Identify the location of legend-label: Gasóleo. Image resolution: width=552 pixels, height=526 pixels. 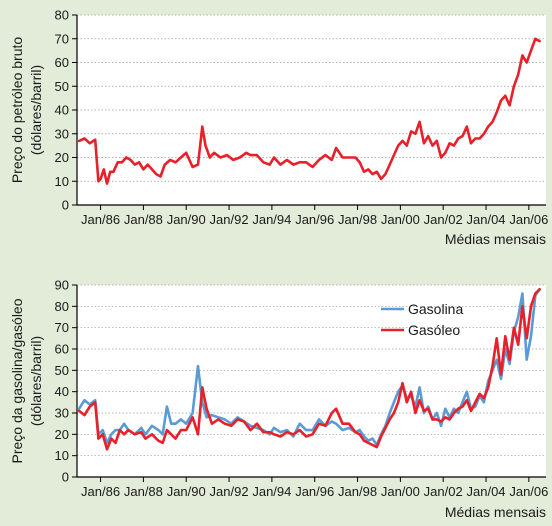
(434, 330).